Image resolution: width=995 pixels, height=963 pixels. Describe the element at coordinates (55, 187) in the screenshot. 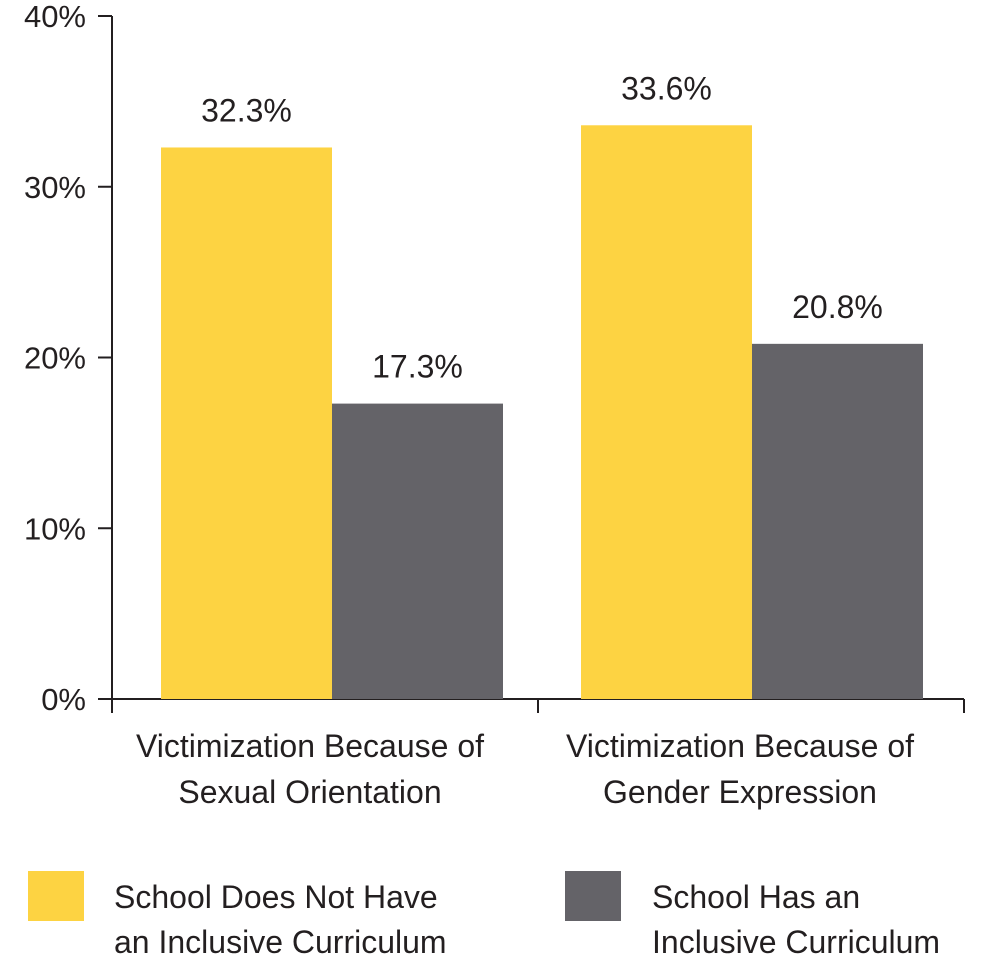

I see `y-tick-label: 30%` at that location.